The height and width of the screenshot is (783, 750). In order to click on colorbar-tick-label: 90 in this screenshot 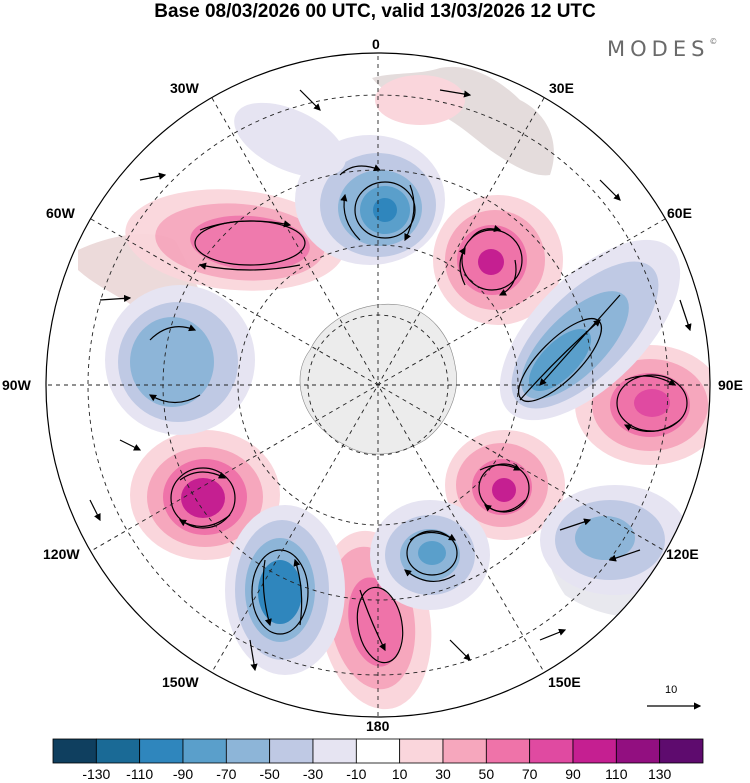, I will do `click(573, 774)`.